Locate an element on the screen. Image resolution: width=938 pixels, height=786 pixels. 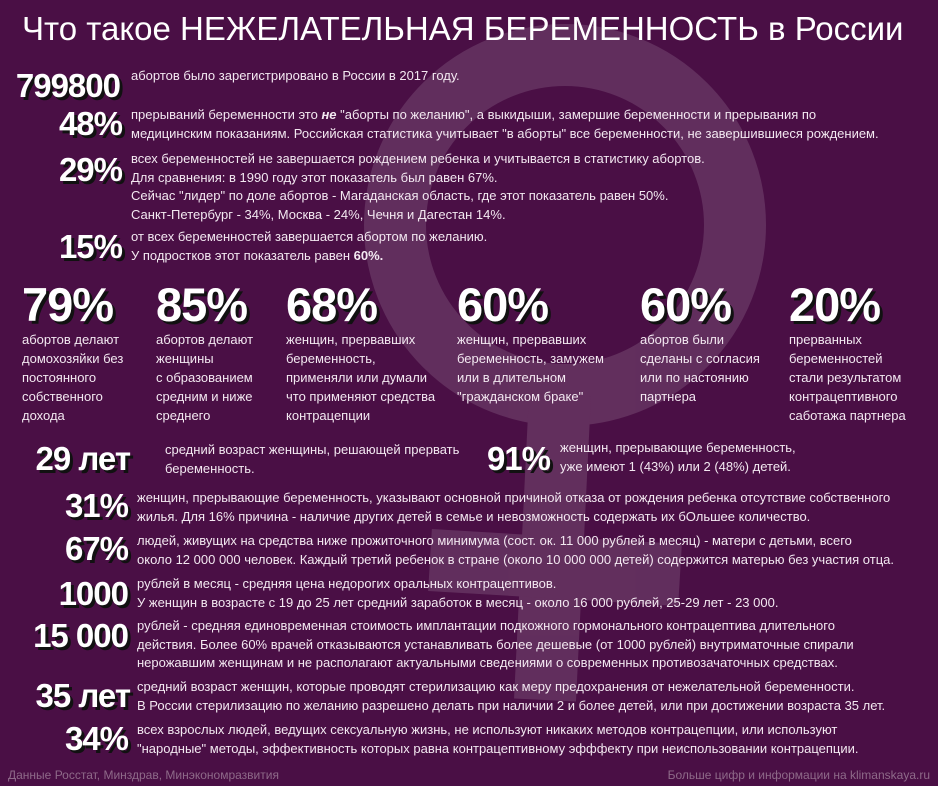
stat-number: 35 лет is located at coordinates (83, 695).